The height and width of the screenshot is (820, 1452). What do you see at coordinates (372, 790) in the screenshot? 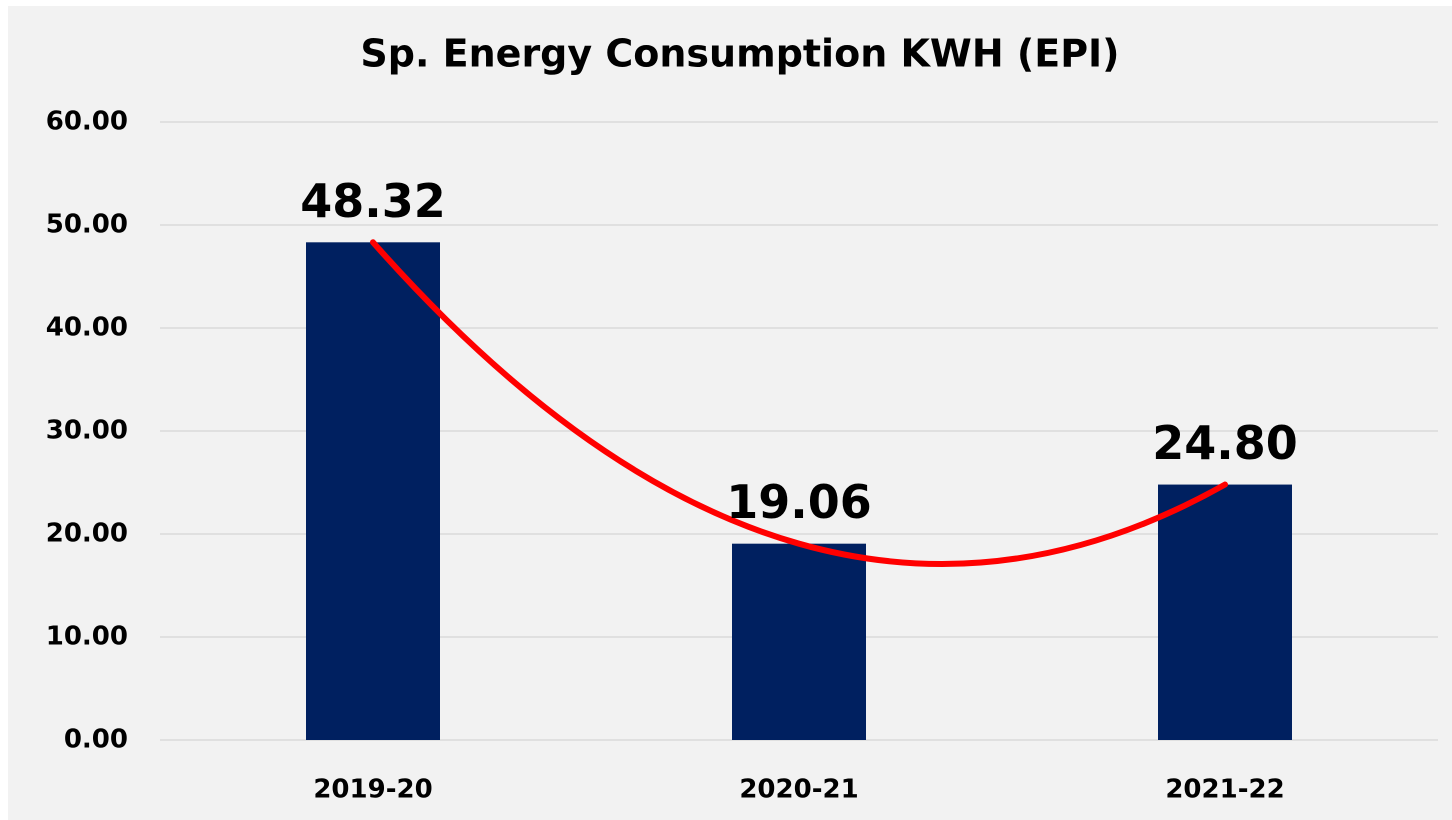
I see `x-tick-label: 2019-20` at bounding box center [372, 790].